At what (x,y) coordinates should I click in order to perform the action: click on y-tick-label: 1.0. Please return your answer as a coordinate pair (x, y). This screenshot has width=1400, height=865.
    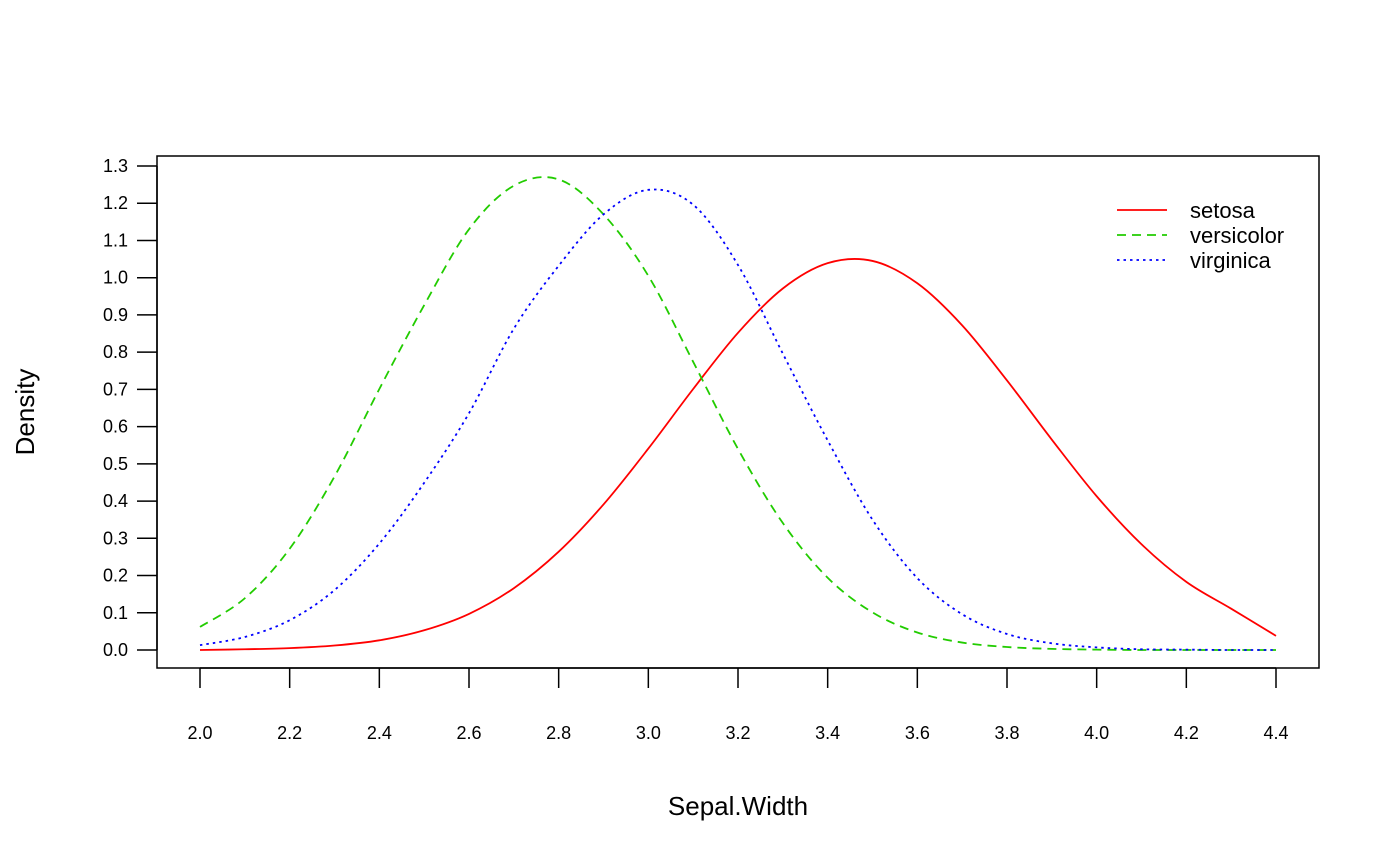
    Looking at the image, I should click on (115, 278).